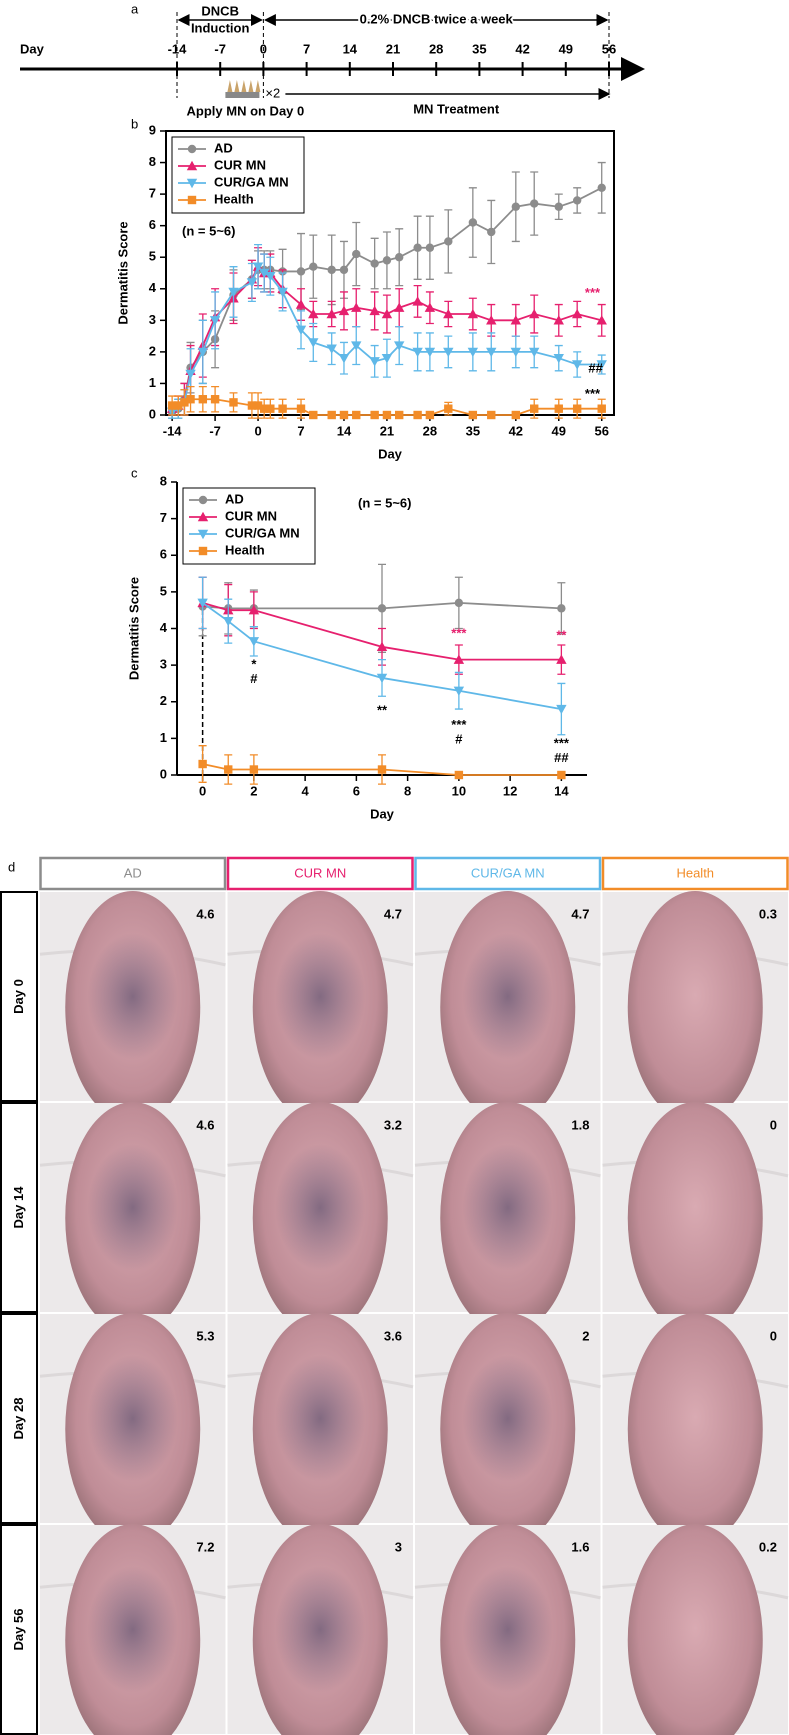 This screenshot has height=1735, width=789. I want to click on x-tick-label: -7, so click(215, 430).